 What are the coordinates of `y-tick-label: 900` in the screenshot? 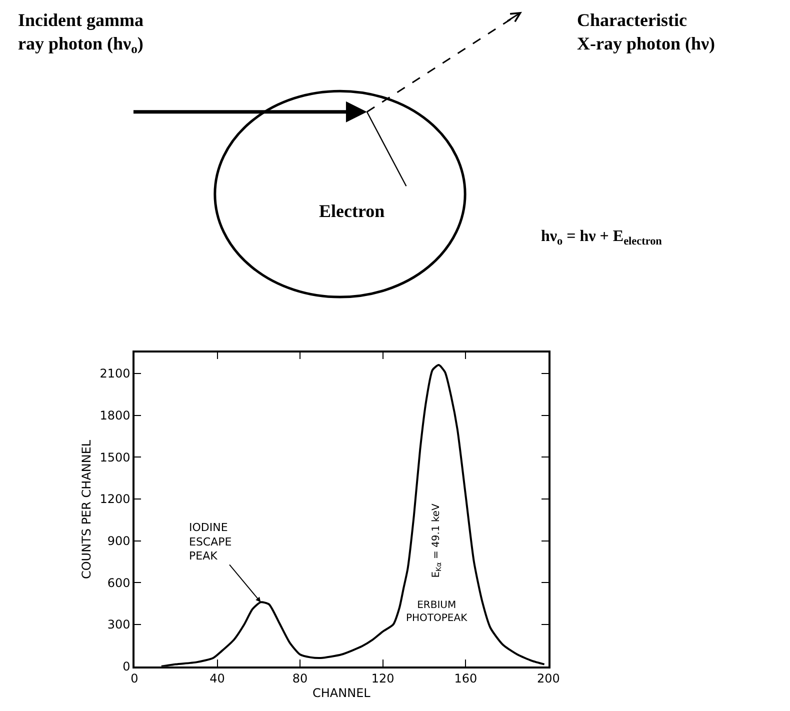 It's located at (118, 541).